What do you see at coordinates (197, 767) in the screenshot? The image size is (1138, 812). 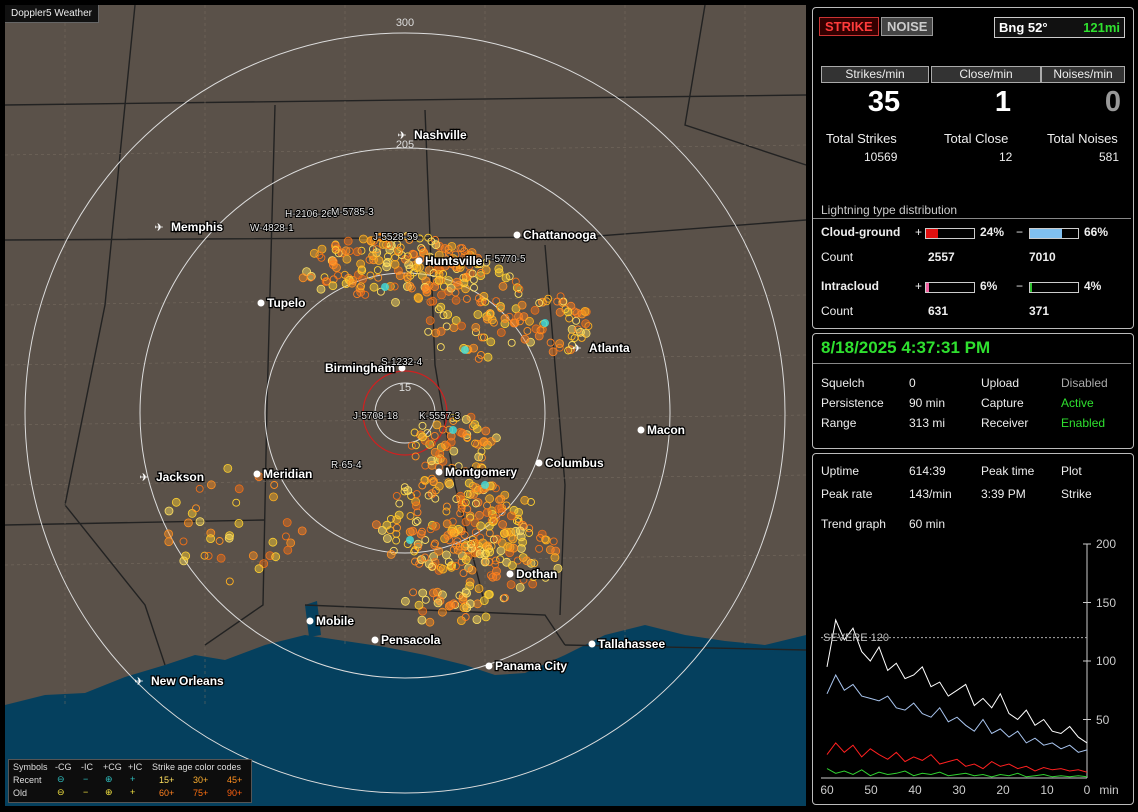 I see `legend-age-title: Strike age color codes` at bounding box center [197, 767].